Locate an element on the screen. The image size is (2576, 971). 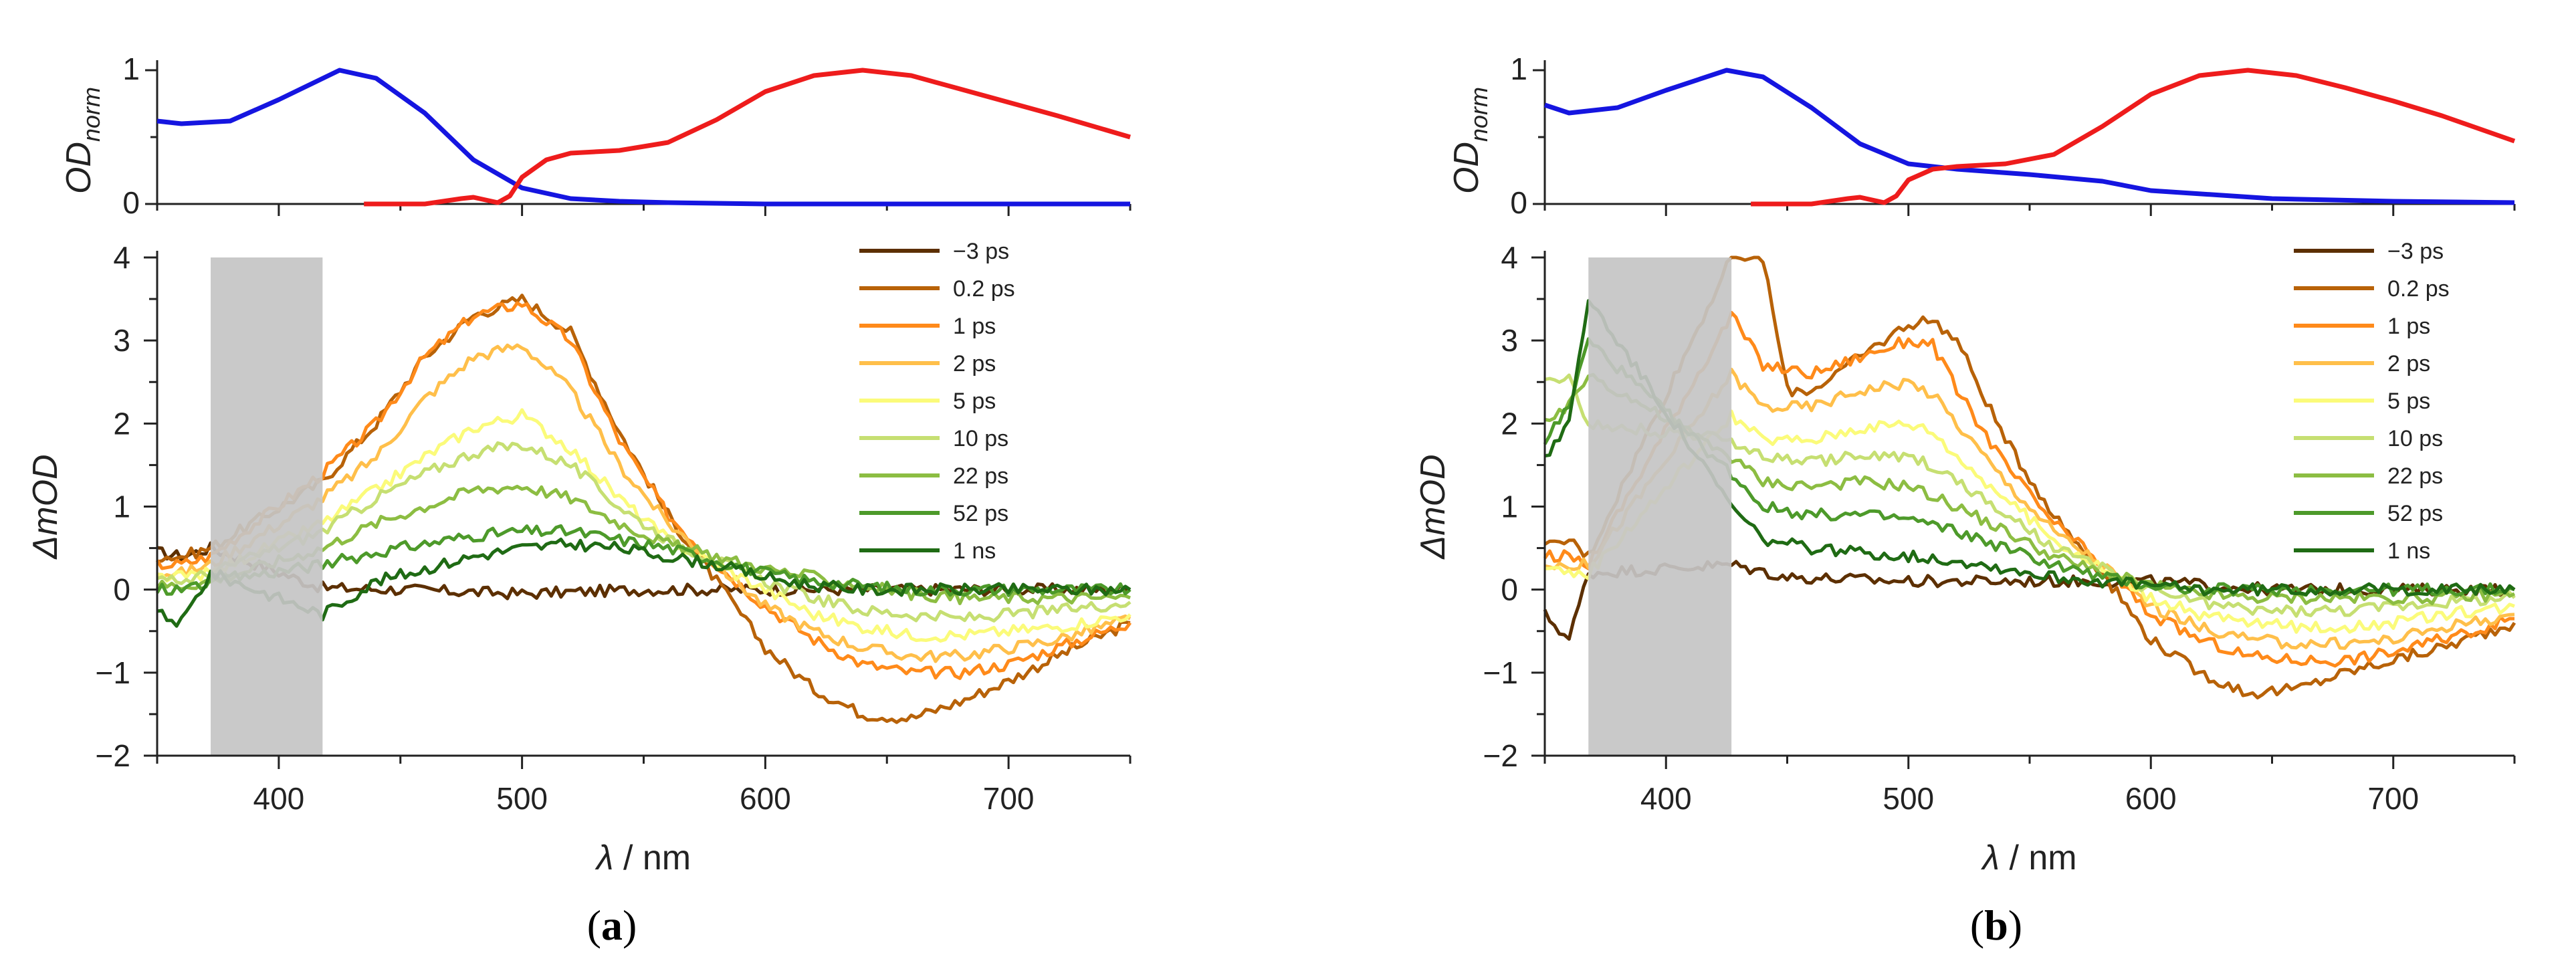
panel-label-letter: a is located at coordinates (612, 925).